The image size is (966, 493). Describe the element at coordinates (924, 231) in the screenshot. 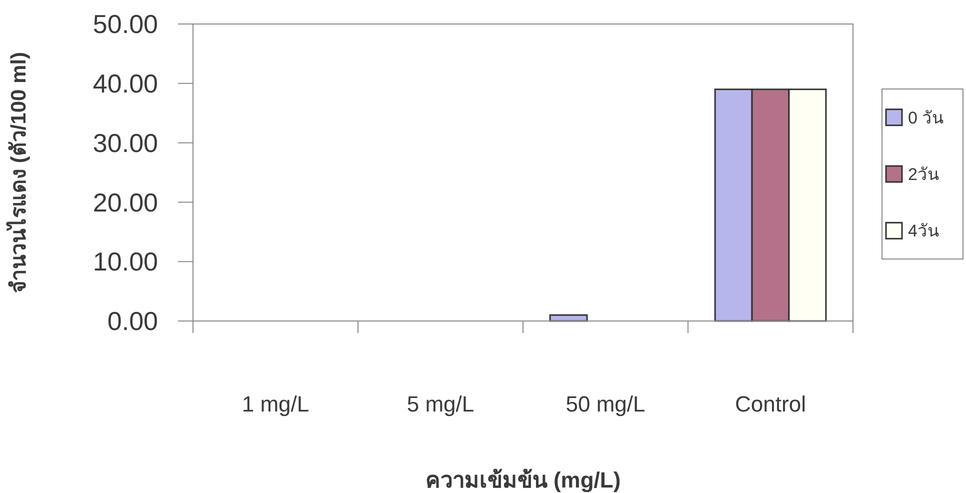

I see `legend-label: 4วัน` at that location.